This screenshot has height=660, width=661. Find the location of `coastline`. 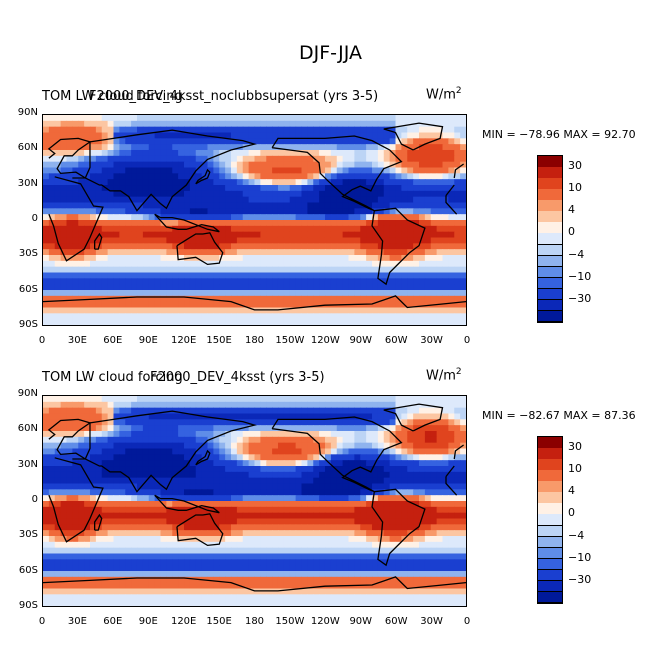

coastline is located at coordinates (337, 173).